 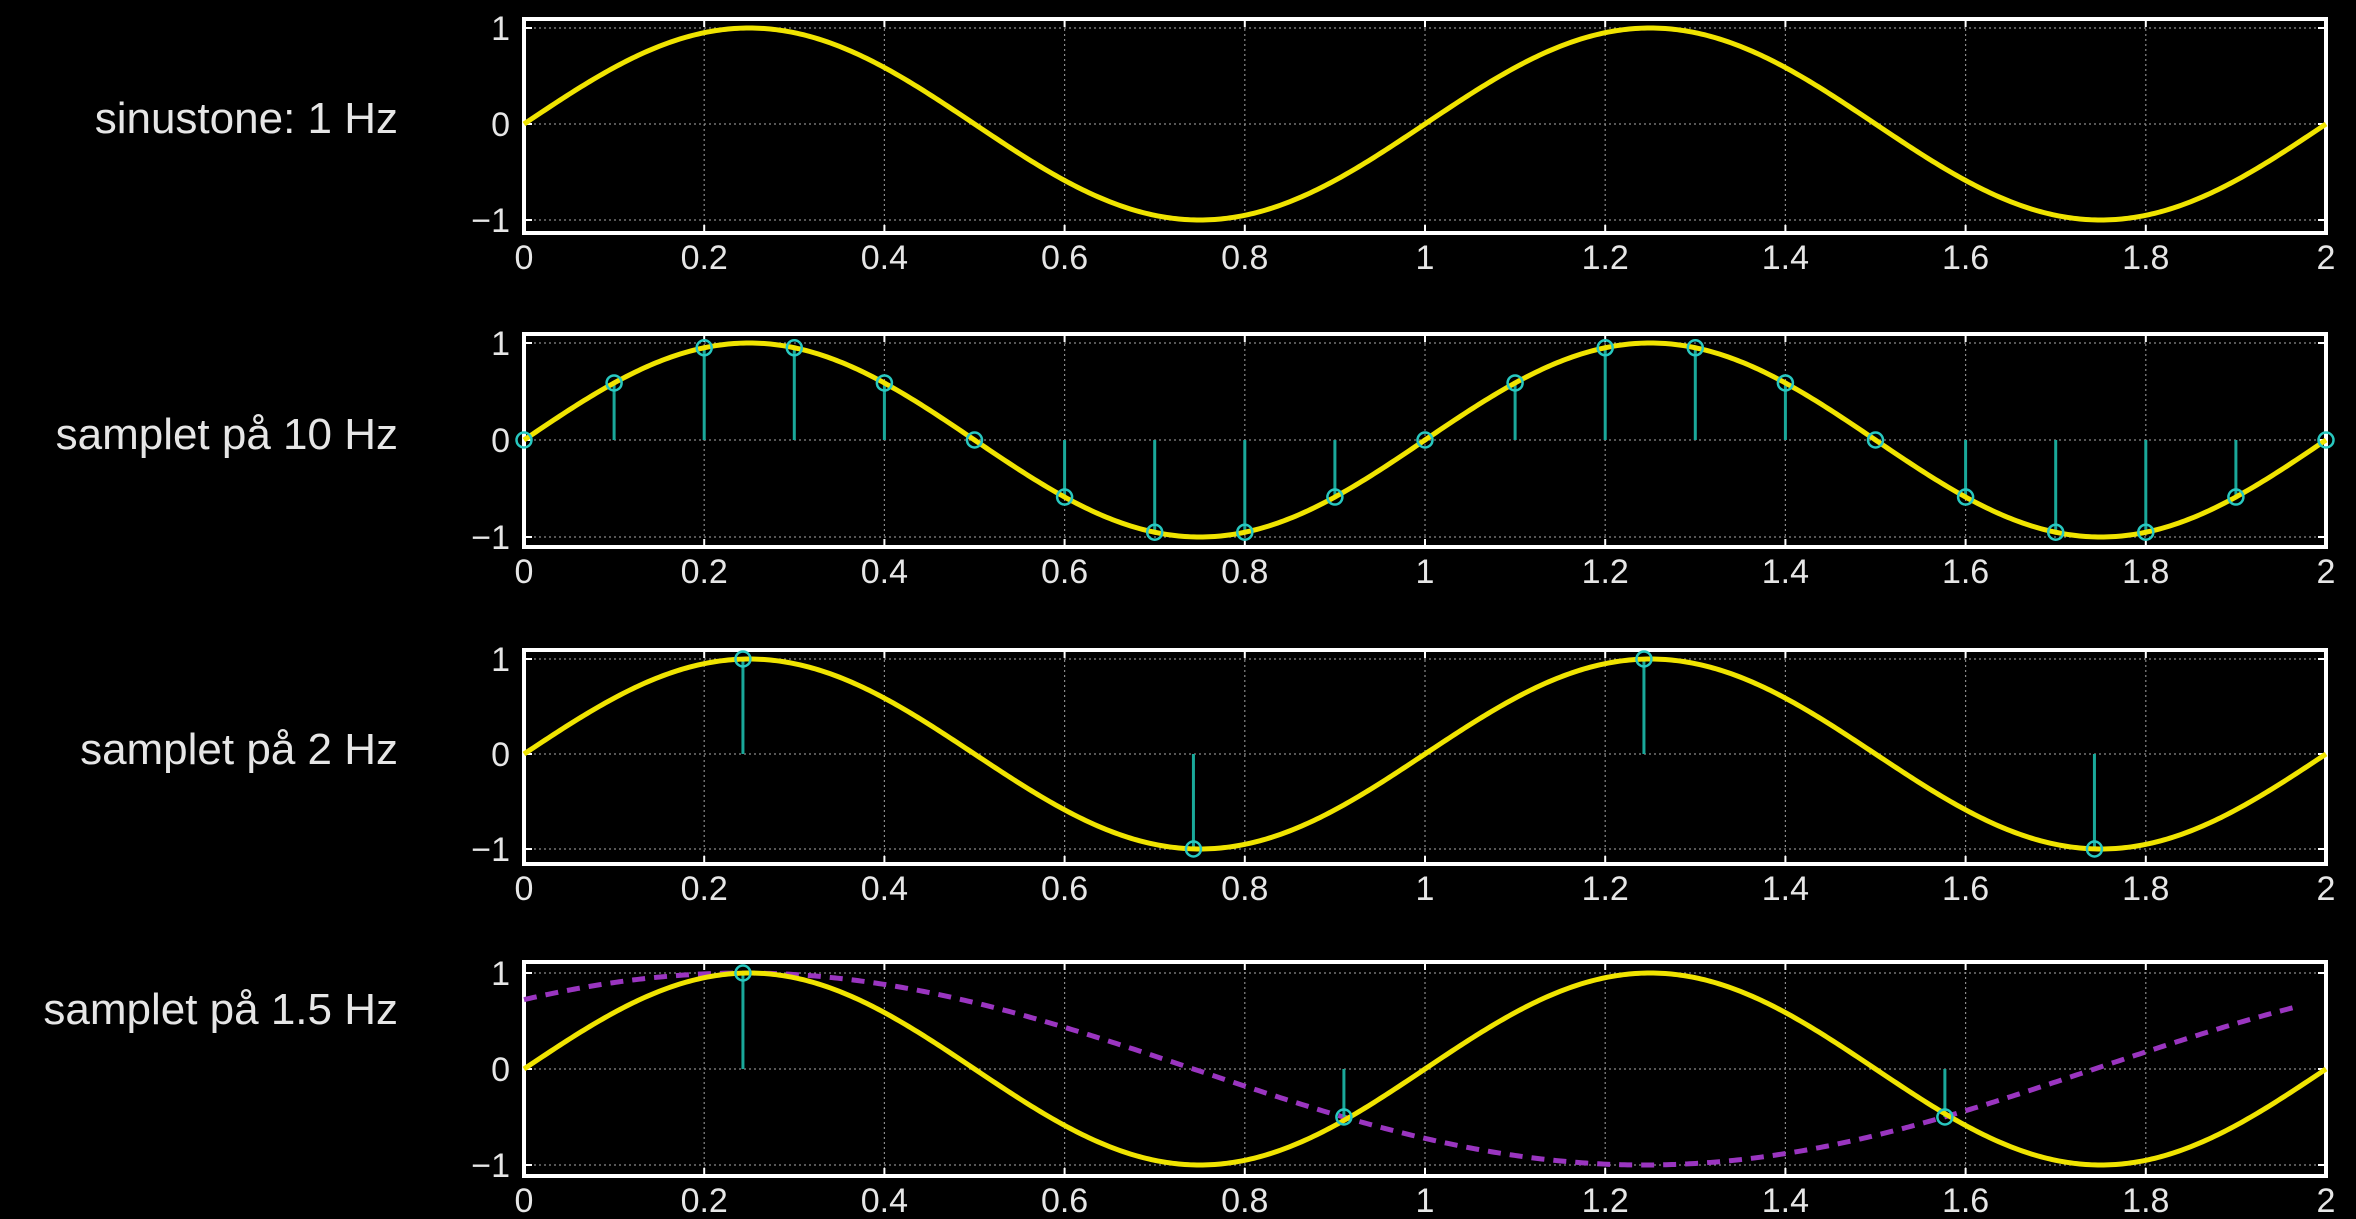 I want to click on row-label-sinustone: sinustone: 1 Hz, so click(x=246, y=118).